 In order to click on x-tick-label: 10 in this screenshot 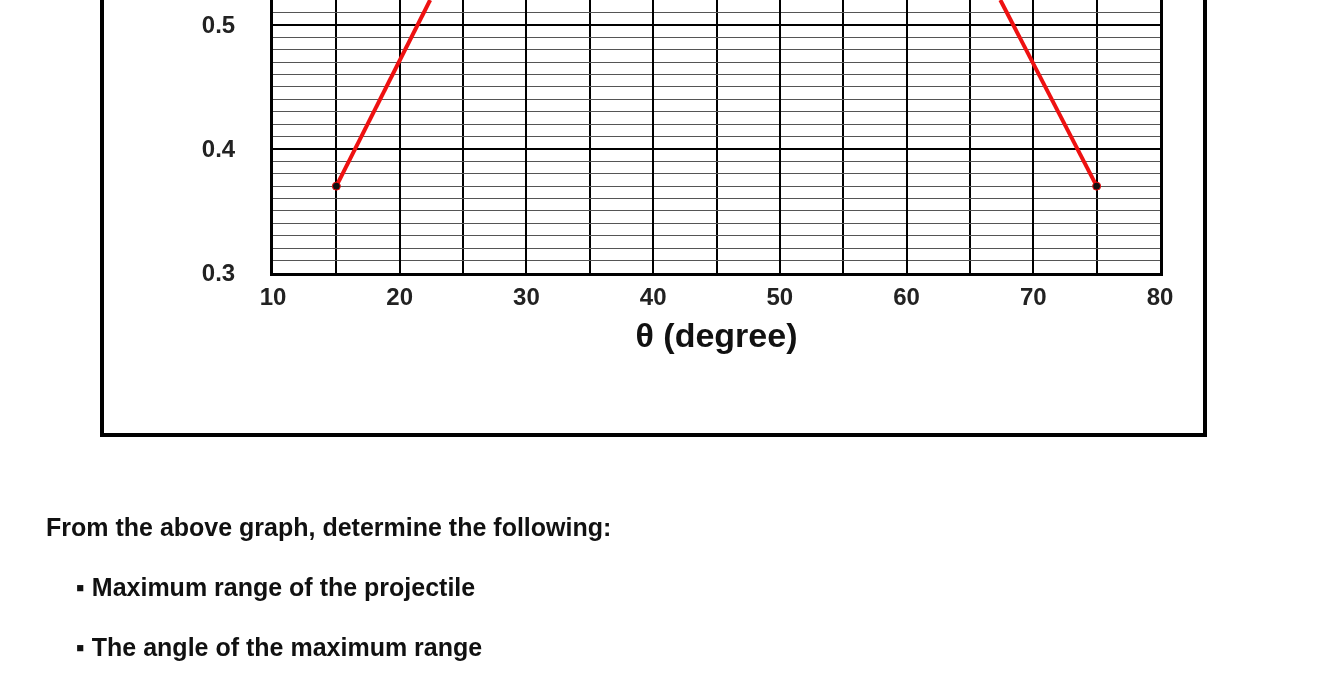, I will do `click(273, 296)`.